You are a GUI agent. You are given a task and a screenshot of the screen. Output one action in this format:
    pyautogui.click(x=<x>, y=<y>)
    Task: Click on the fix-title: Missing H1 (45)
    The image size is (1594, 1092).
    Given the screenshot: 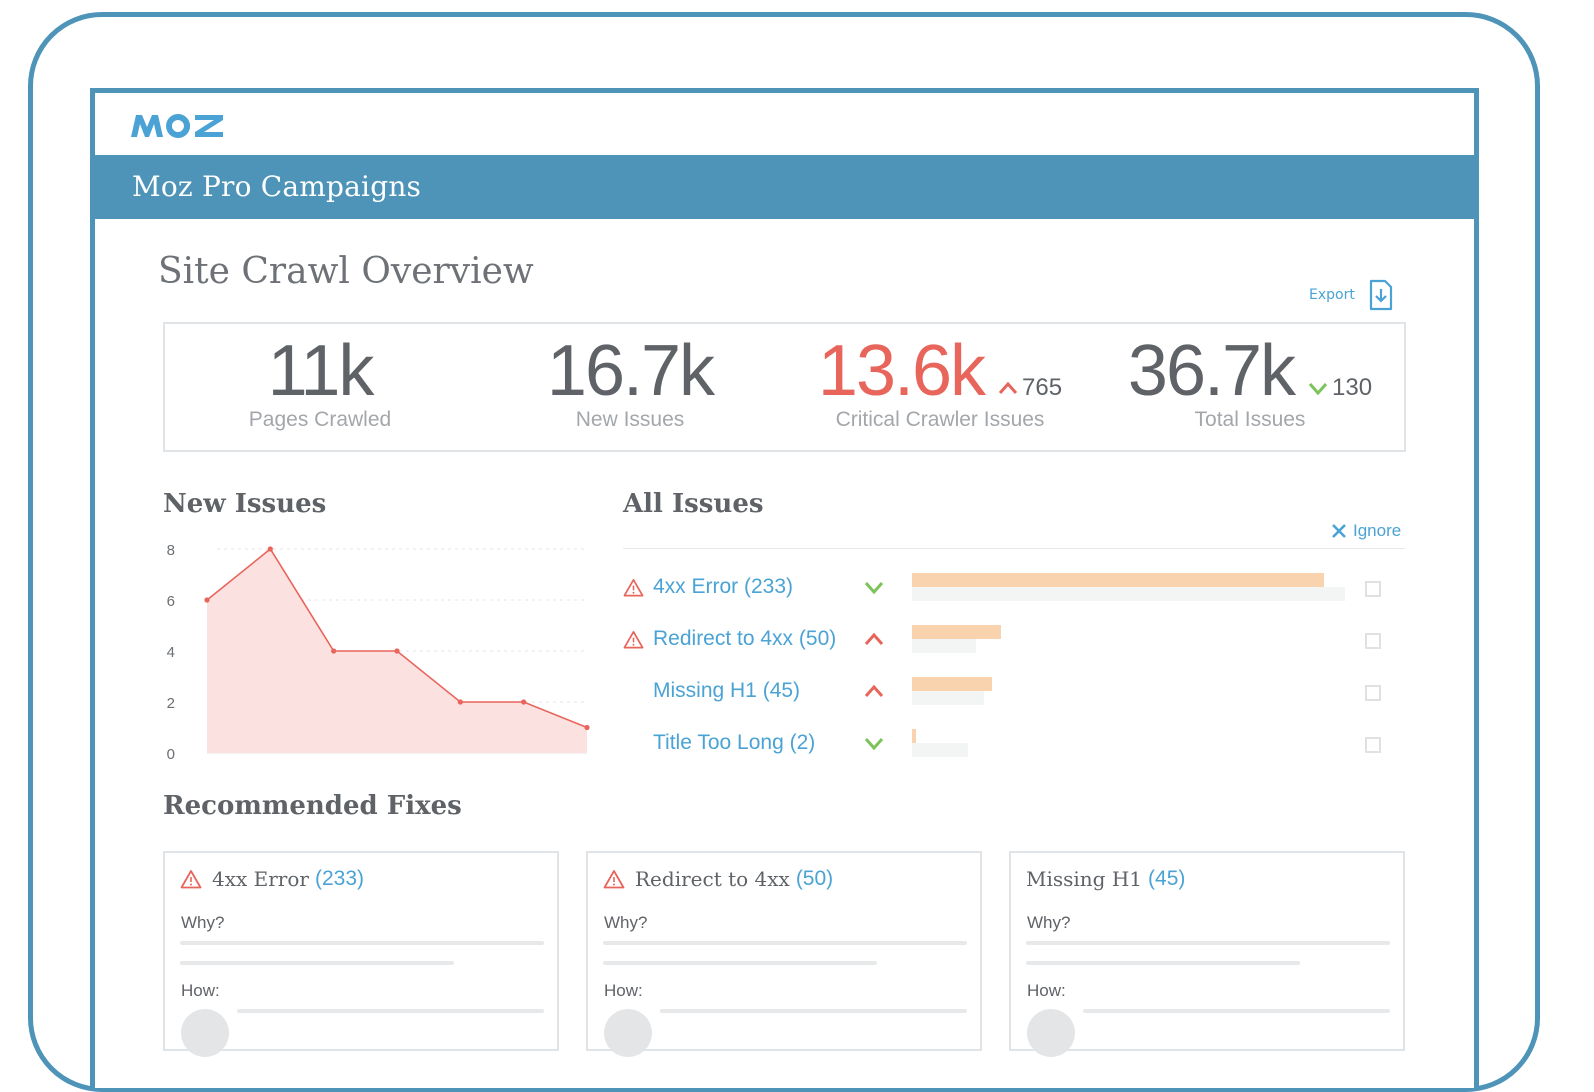 What is the action you would take?
    pyautogui.click(x=1105, y=879)
    